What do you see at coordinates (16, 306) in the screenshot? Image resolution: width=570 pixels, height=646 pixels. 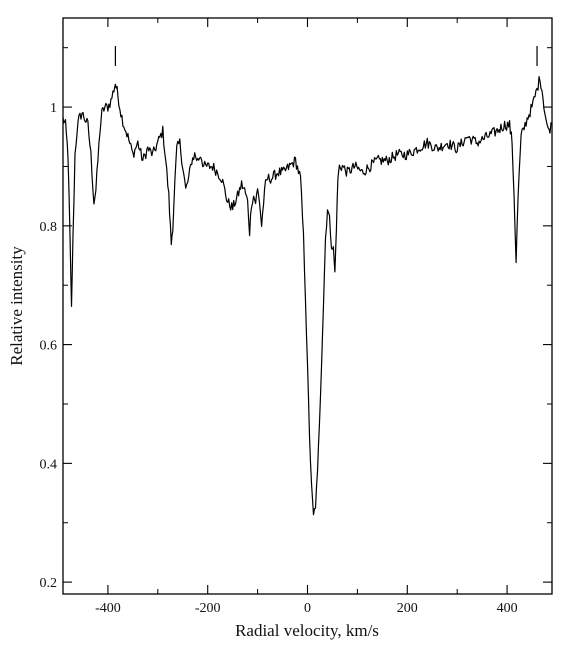 I see `y-axis-title: Relative intensity` at bounding box center [16, 306].